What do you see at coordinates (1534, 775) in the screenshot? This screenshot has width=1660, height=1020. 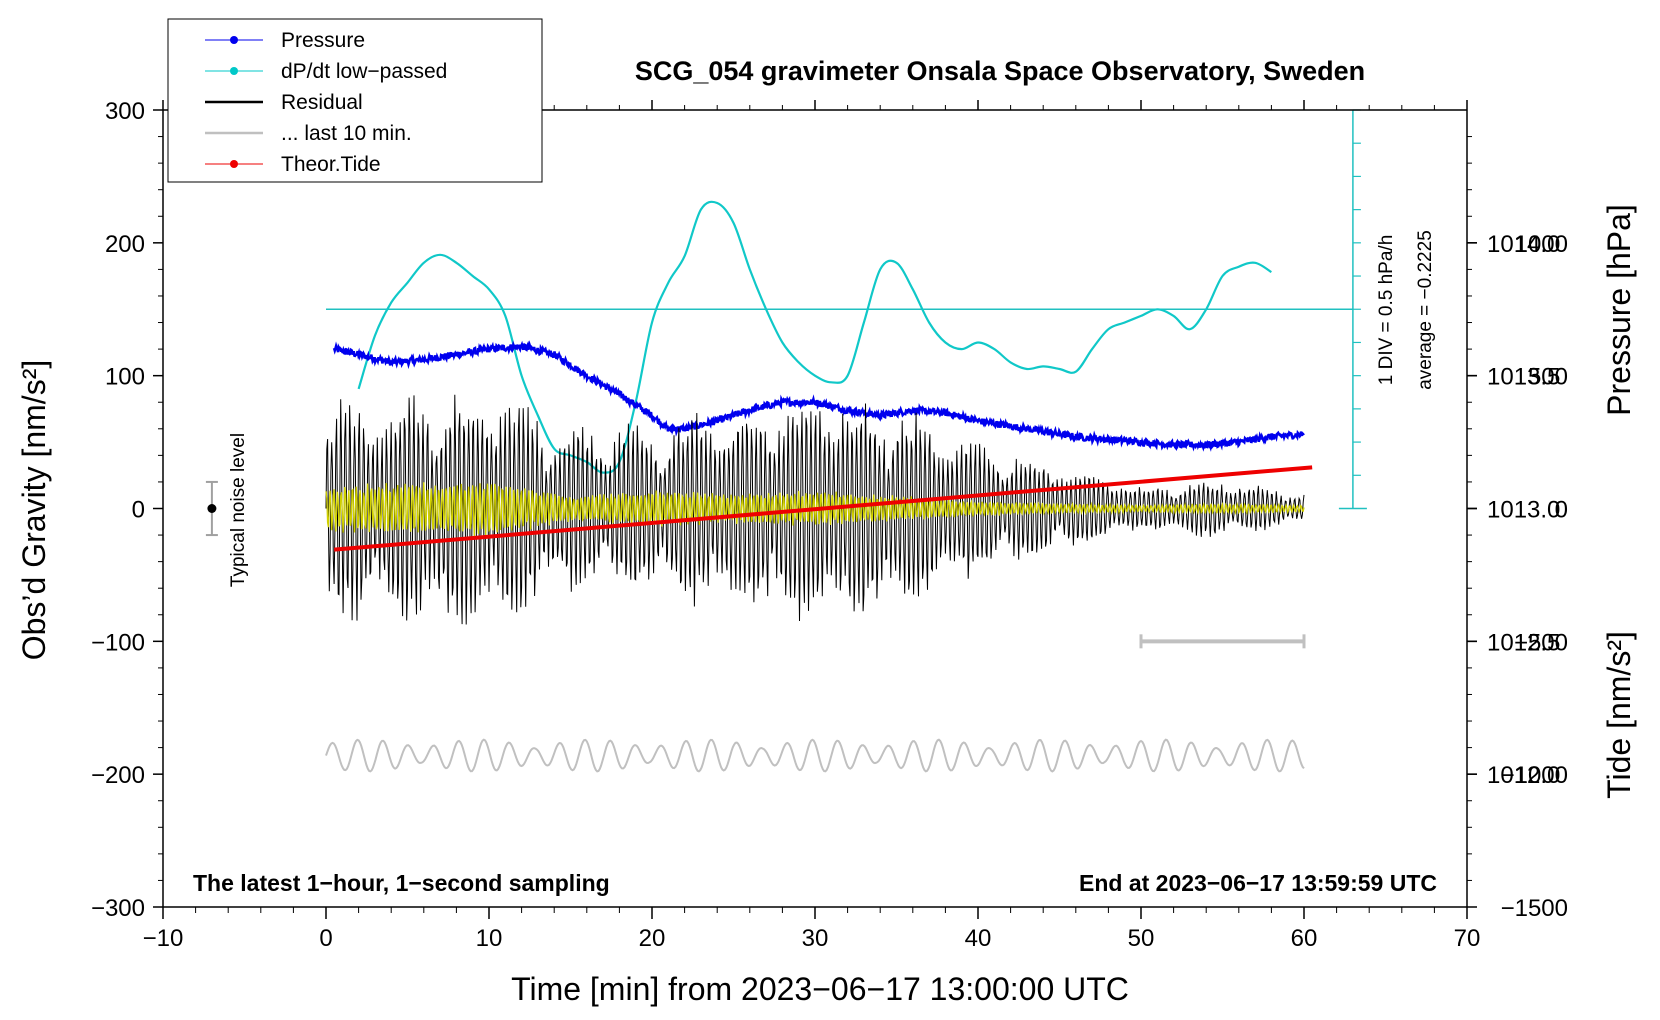 I see `tide-tick-label: −1000` at bounding box center [1534, 775].